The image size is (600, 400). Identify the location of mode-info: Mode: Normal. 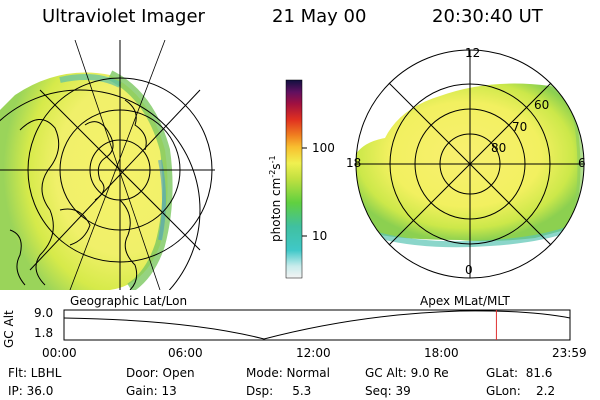
(288, 373).